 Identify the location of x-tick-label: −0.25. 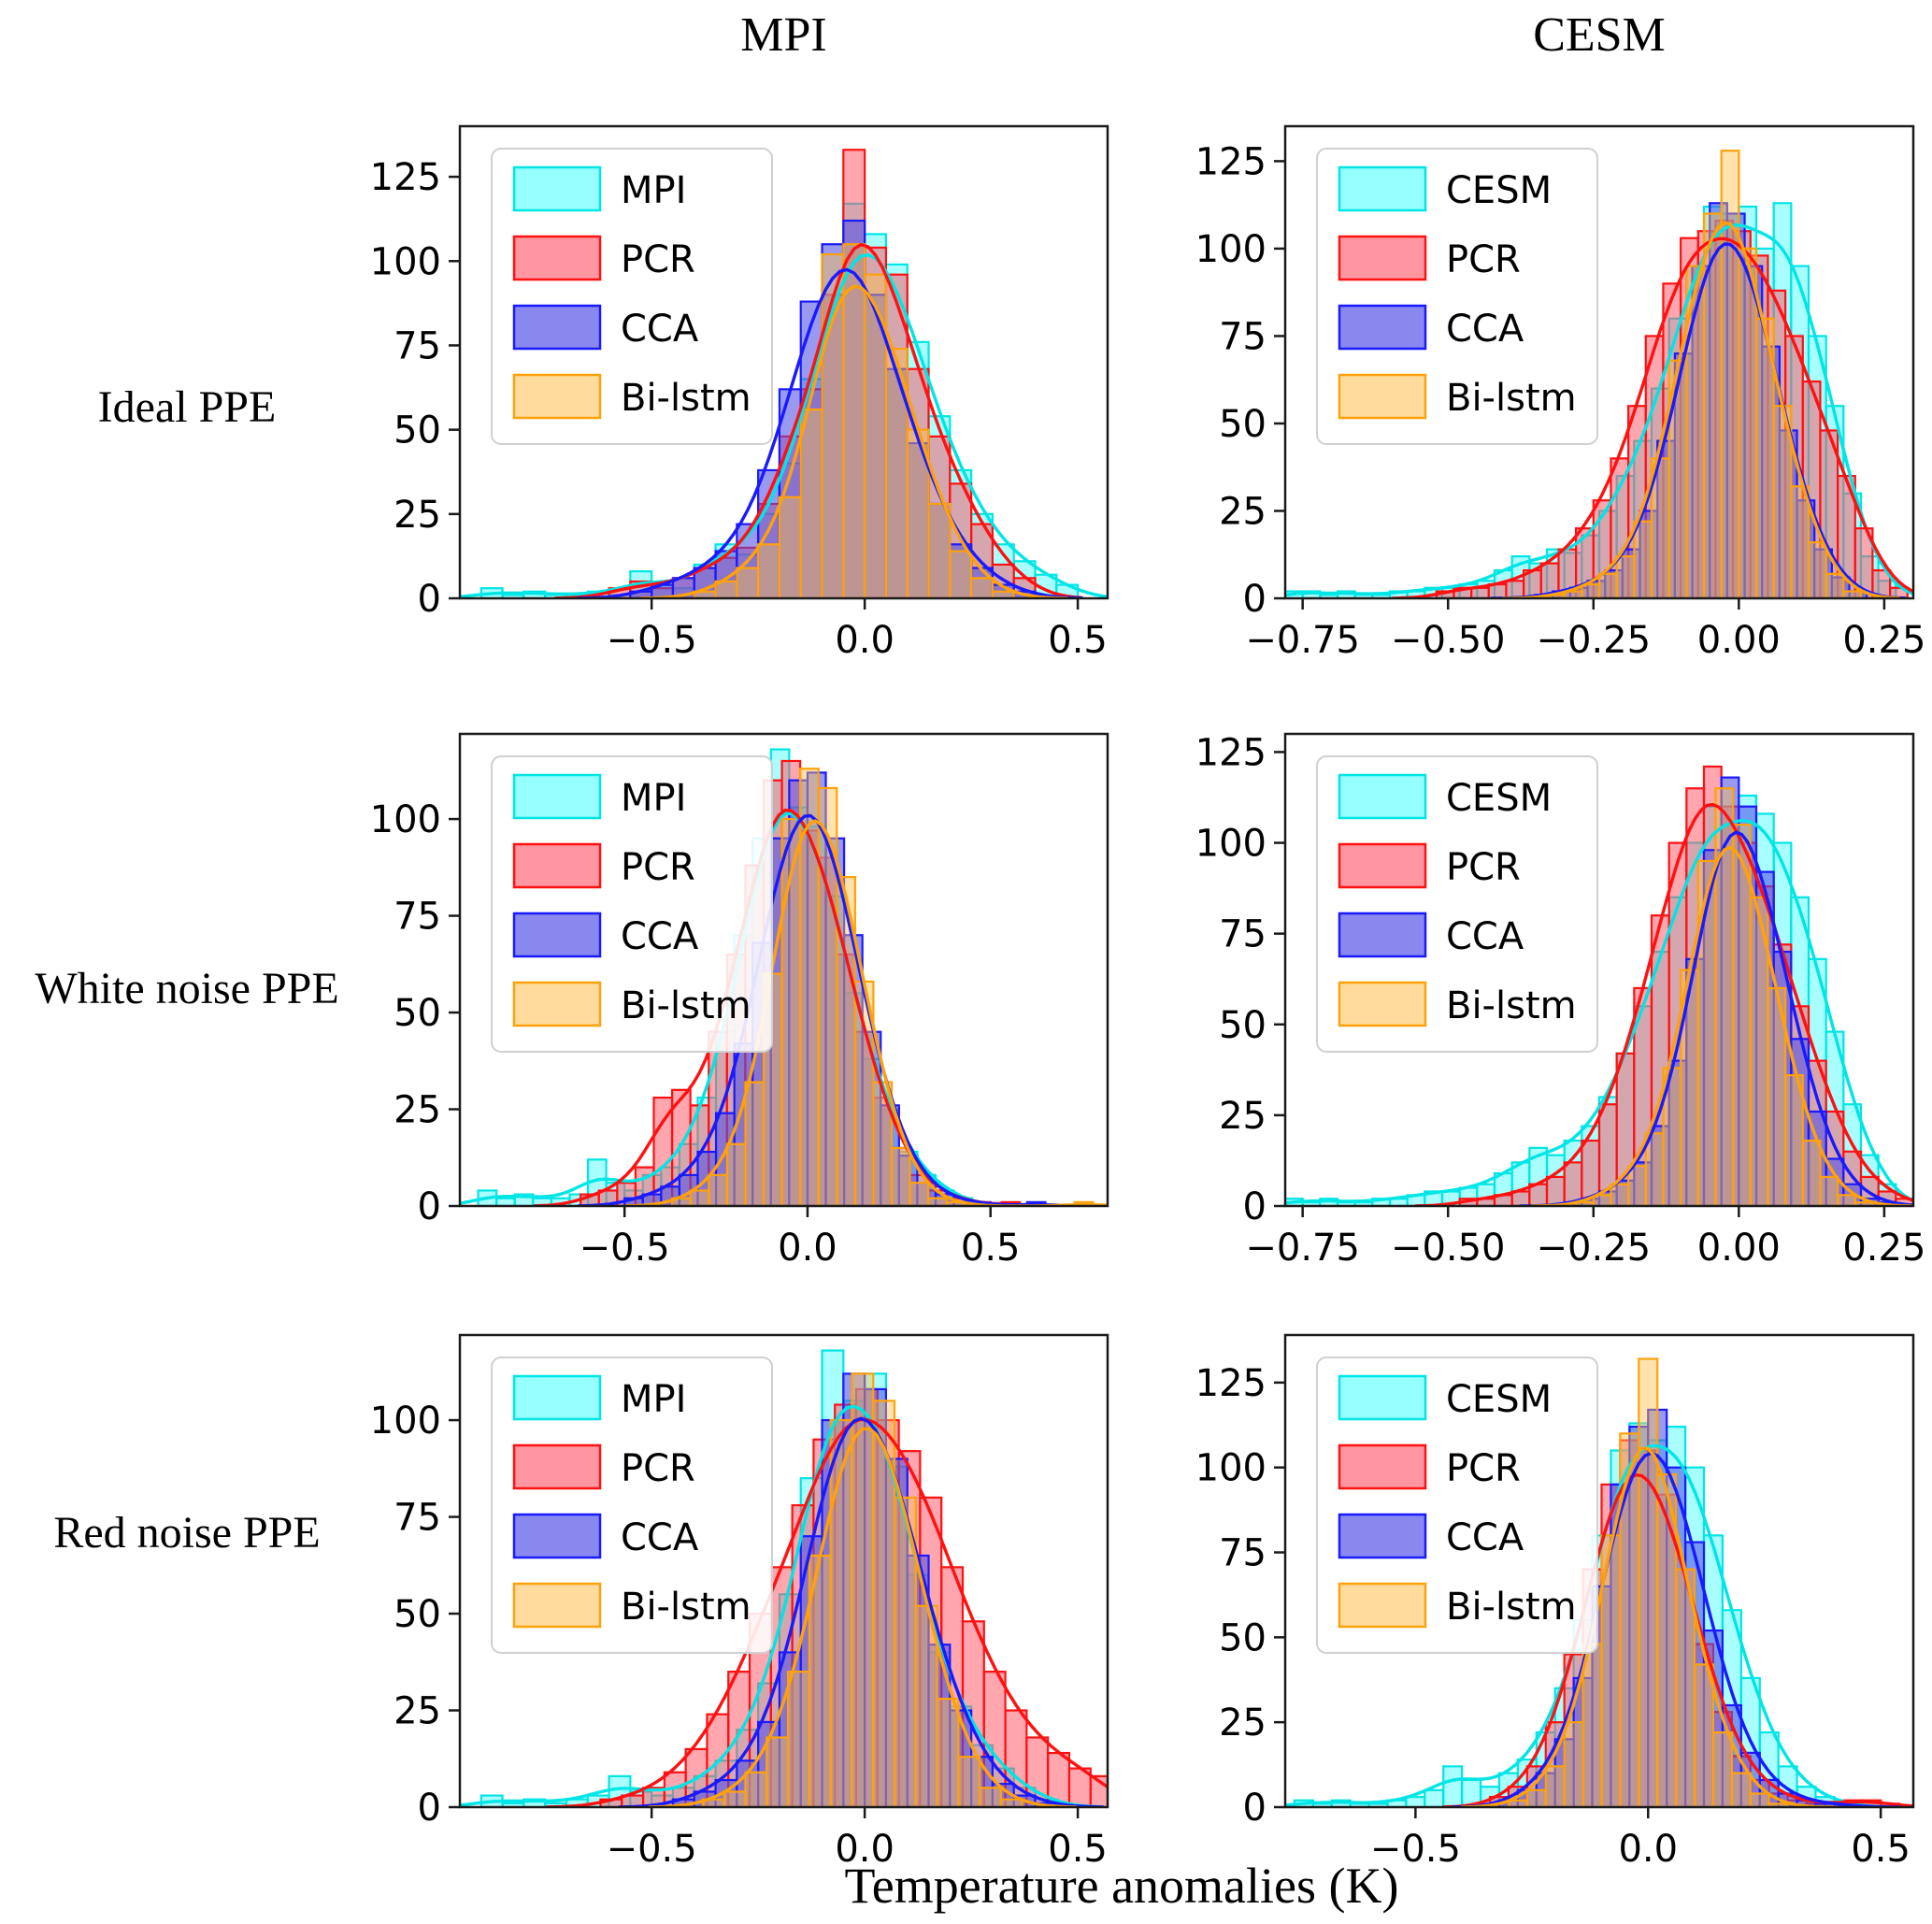
(1593, 1248).